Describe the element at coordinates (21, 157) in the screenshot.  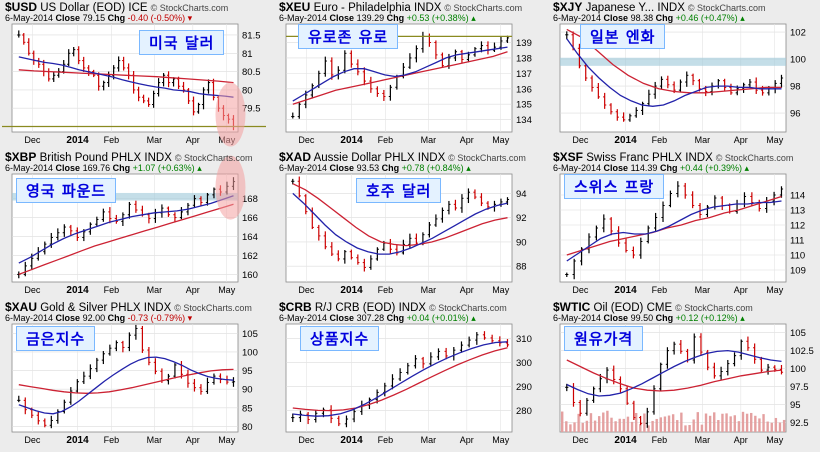
I see `chart-symbol: $XBP` at that location.